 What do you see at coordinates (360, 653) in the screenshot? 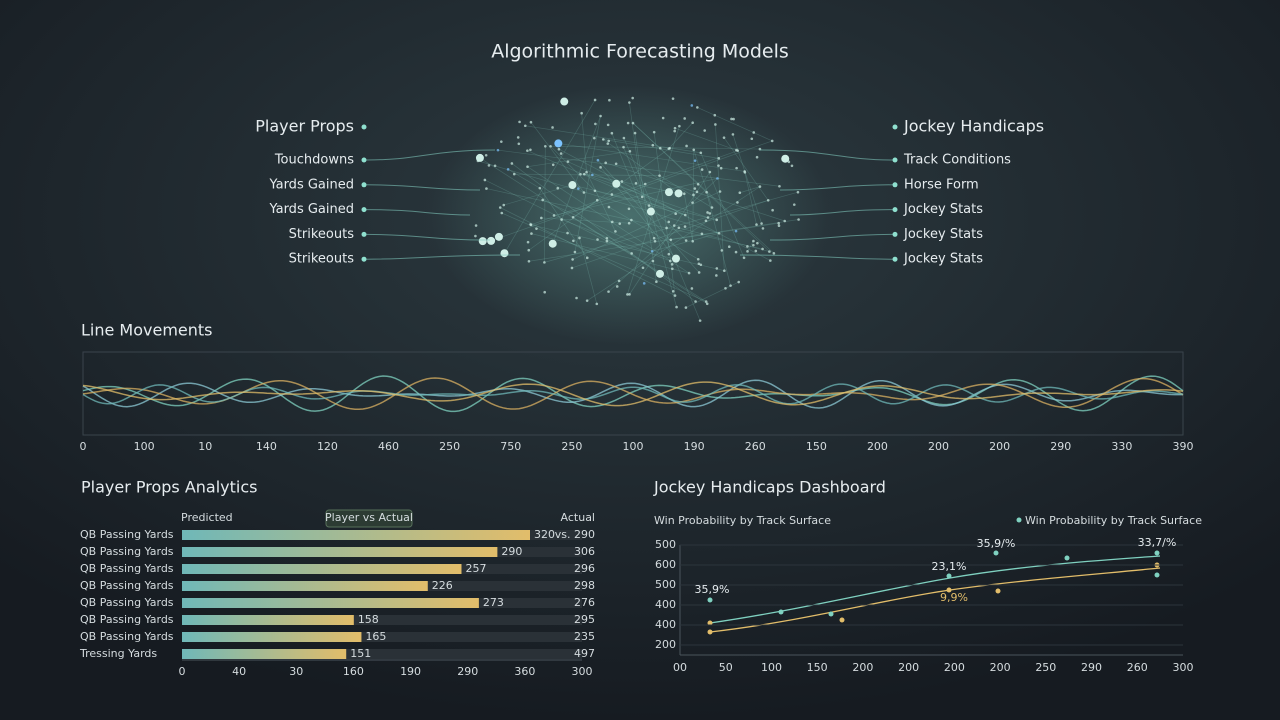
I see `bar-value: 151` at bounding box center [360, 653].